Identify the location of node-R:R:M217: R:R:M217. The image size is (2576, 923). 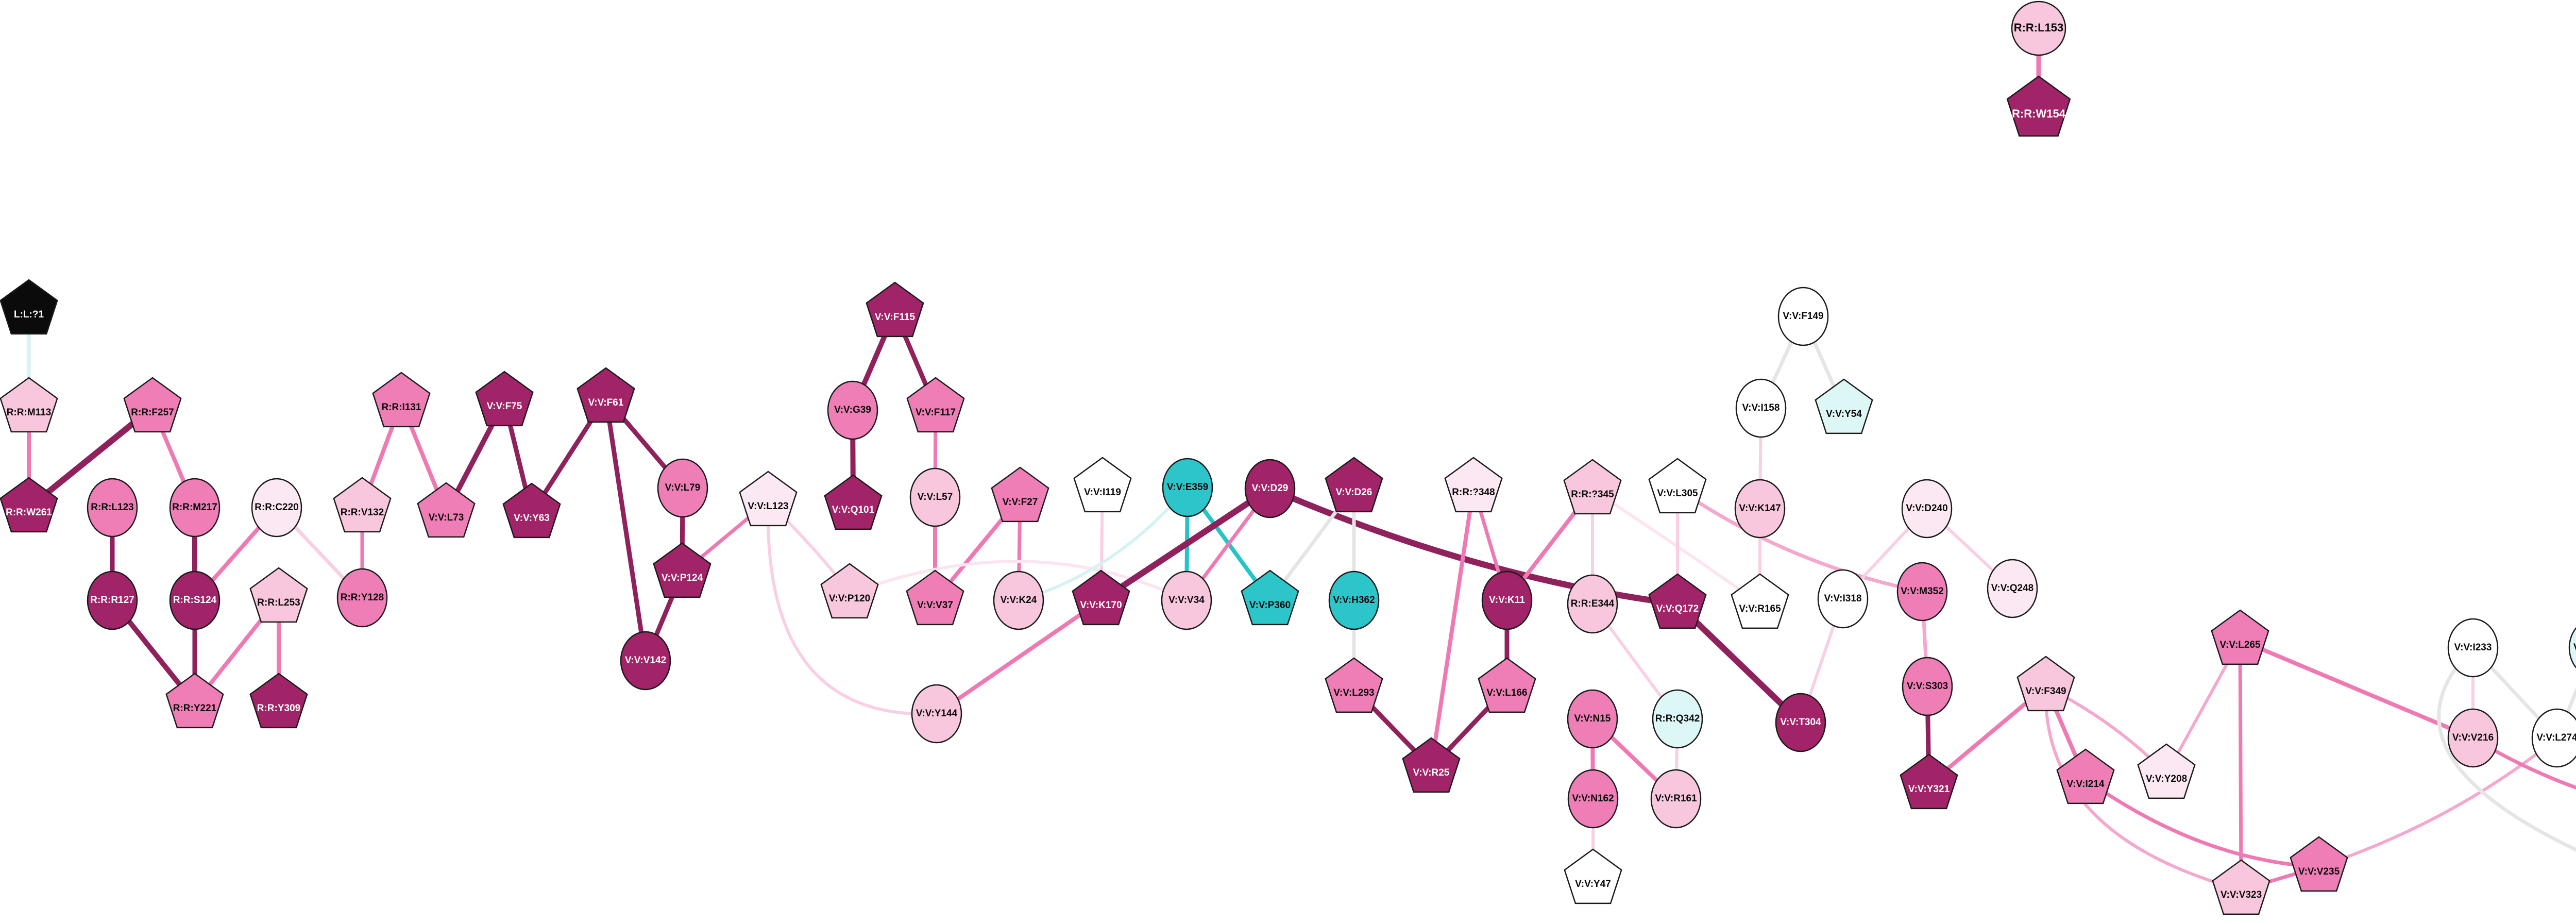
(195, 508).